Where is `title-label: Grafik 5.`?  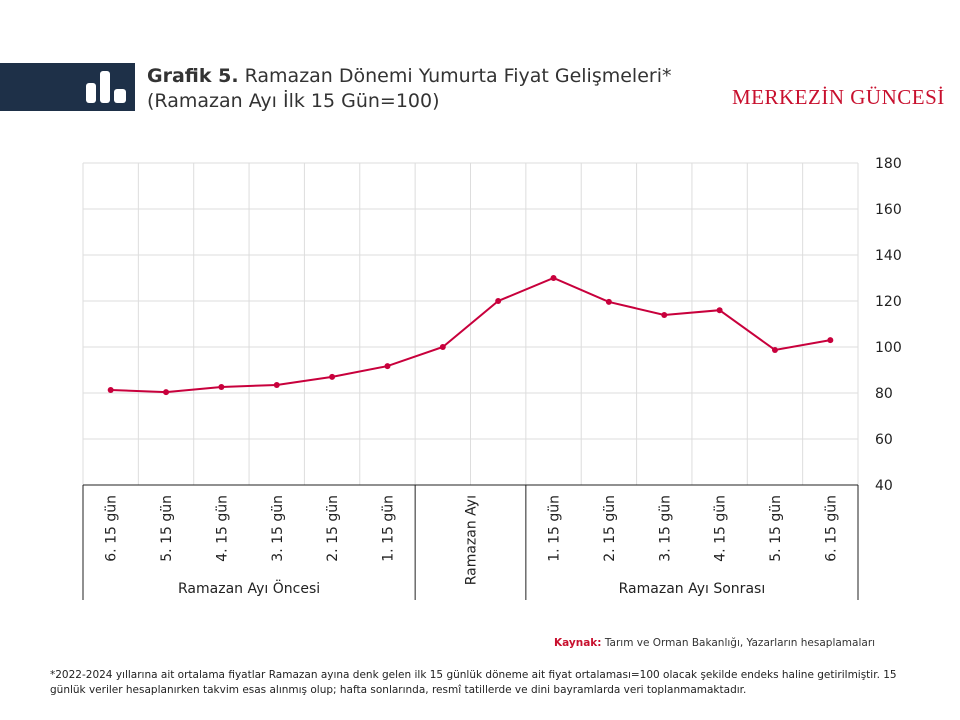 title-label: Grafik 5. is located at coordinates (193, 76).